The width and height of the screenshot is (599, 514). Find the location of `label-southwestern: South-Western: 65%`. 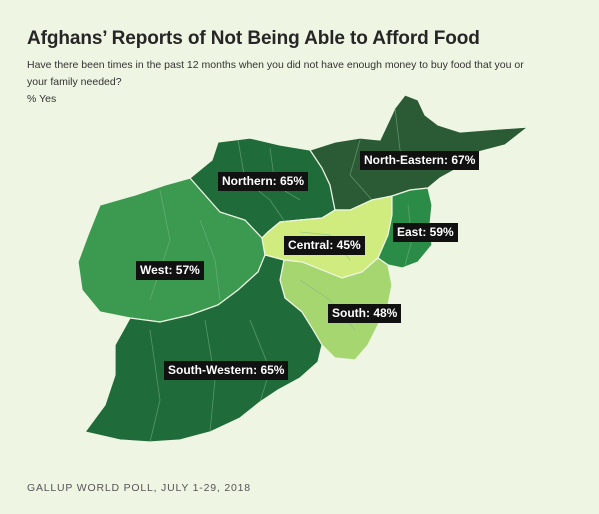

label-southwestern: South-Western: 65% is located at coordinates (226, 370).